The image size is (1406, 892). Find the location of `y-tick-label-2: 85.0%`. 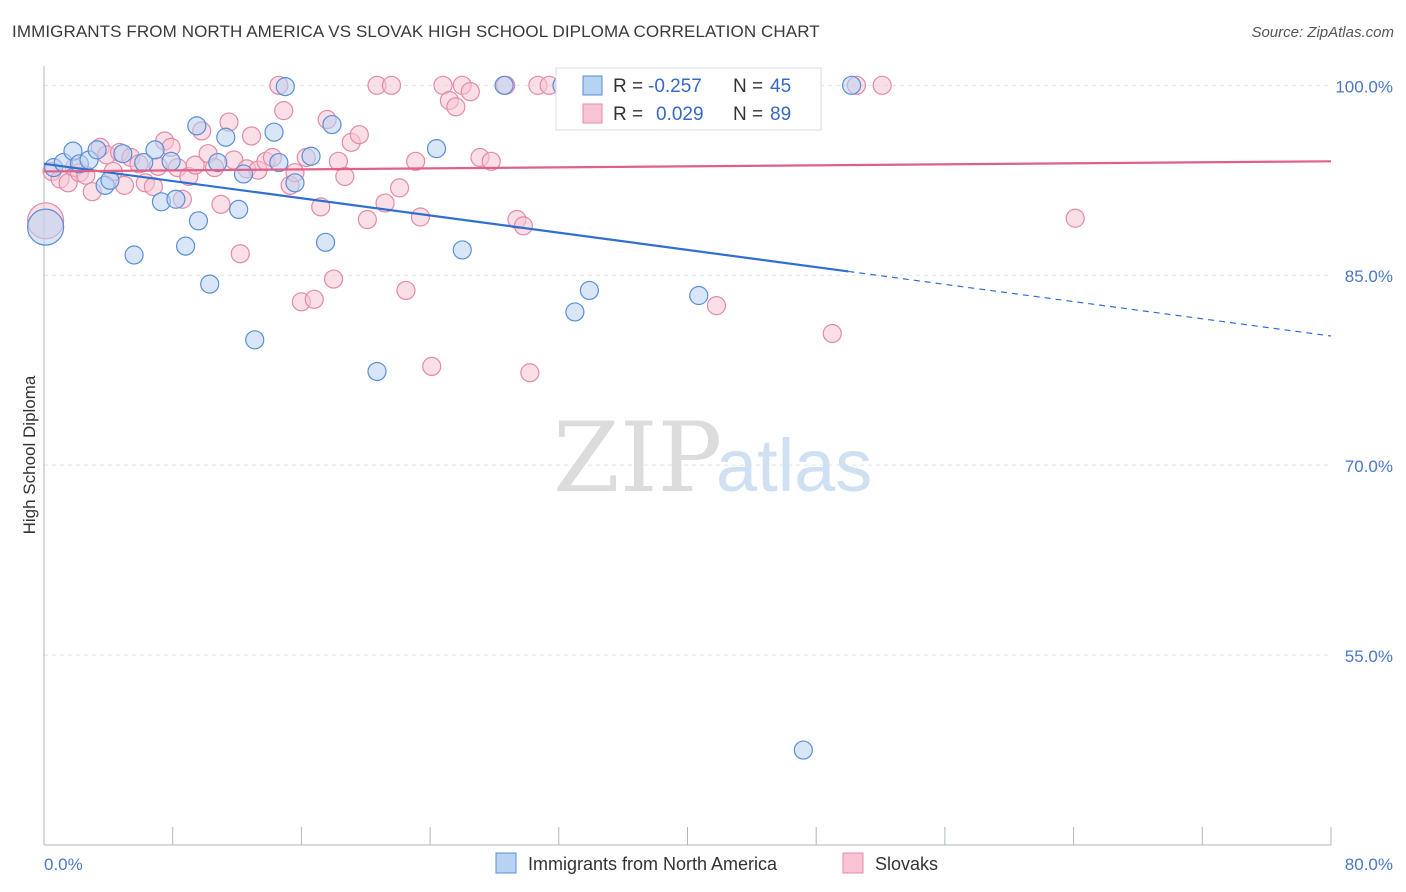

y-tick-label-2: 85.0% is located at coordinates (1369, 276).